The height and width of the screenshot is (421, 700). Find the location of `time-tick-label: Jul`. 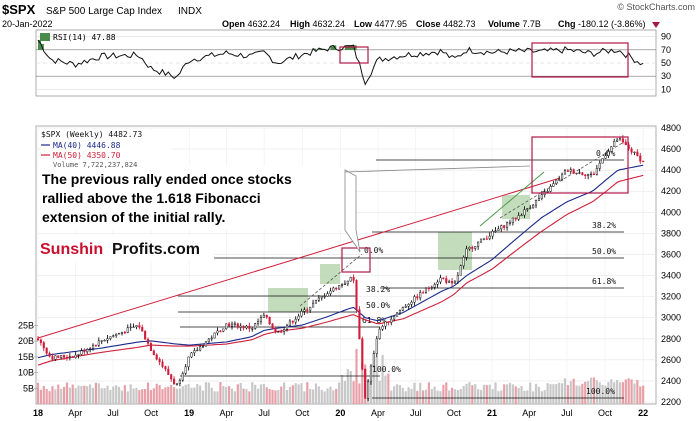

time-tick-label: Jul is located at coordinates (113, 413).